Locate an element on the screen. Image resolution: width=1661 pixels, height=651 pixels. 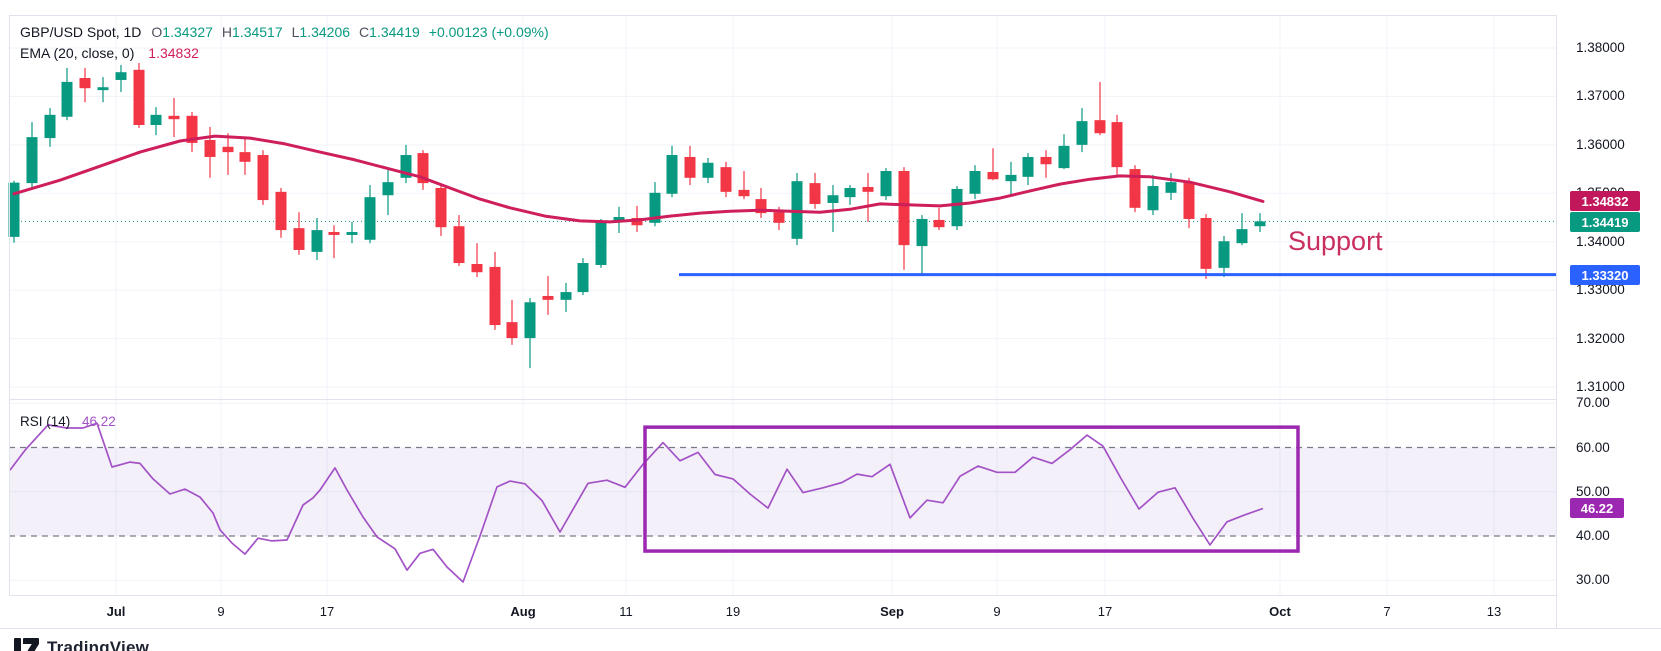
support-annotation-text: Support is located at coordinates (1335, 241).